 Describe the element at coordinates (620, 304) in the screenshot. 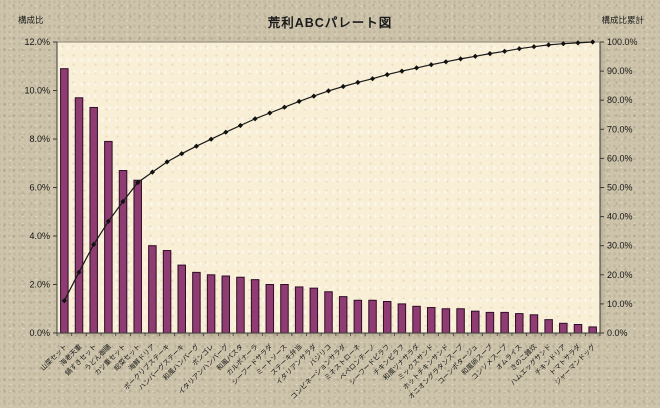

I see `right-axis-tick-label: 10.0%` at that location.